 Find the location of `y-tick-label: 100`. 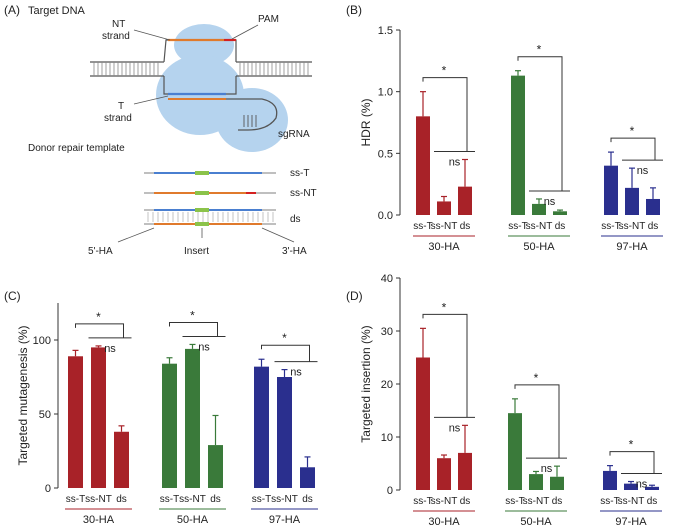

y-tick-label: 100 is located at coordinates (42, 341).